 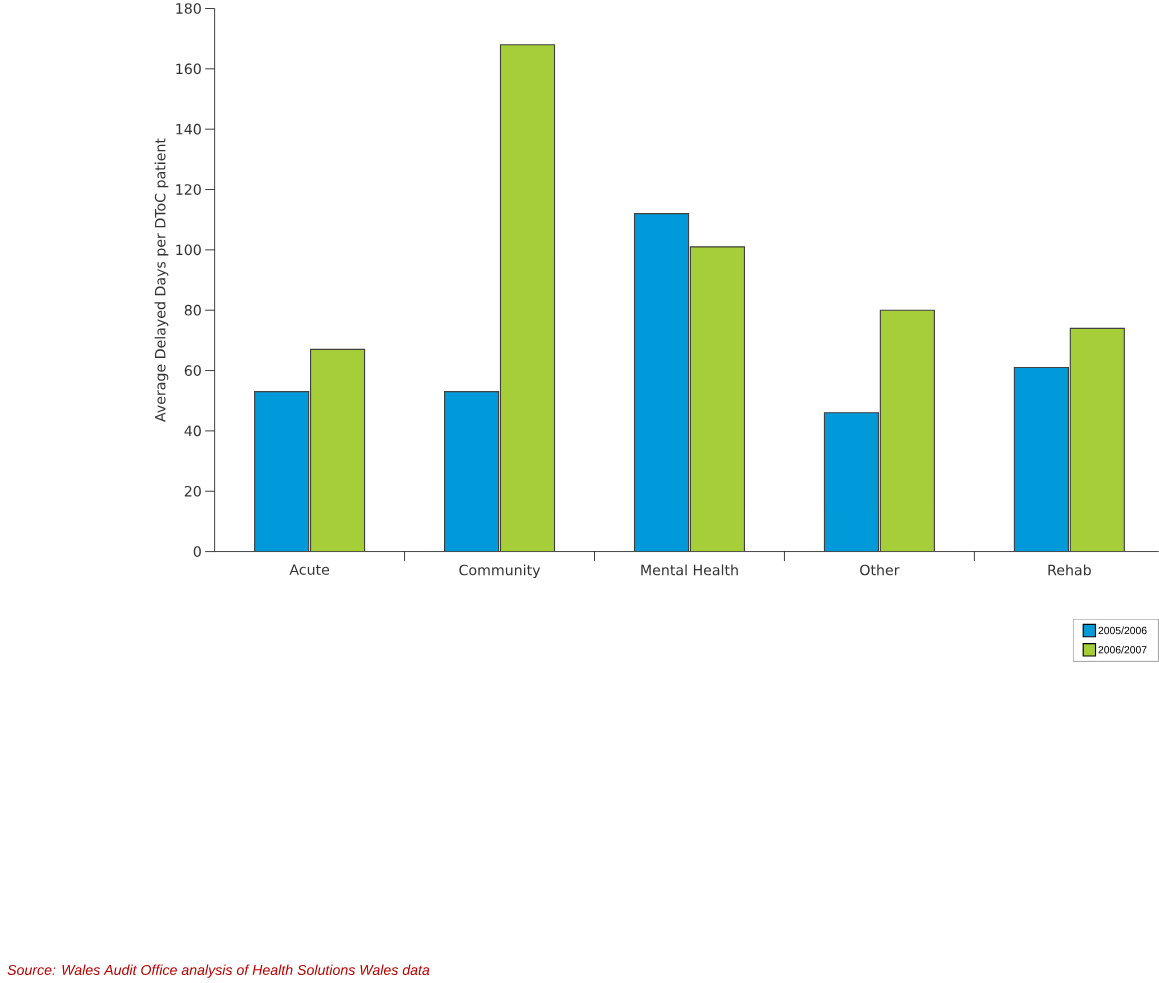 I want to click on y-tick-label: 120, so click(x=188, y=189).